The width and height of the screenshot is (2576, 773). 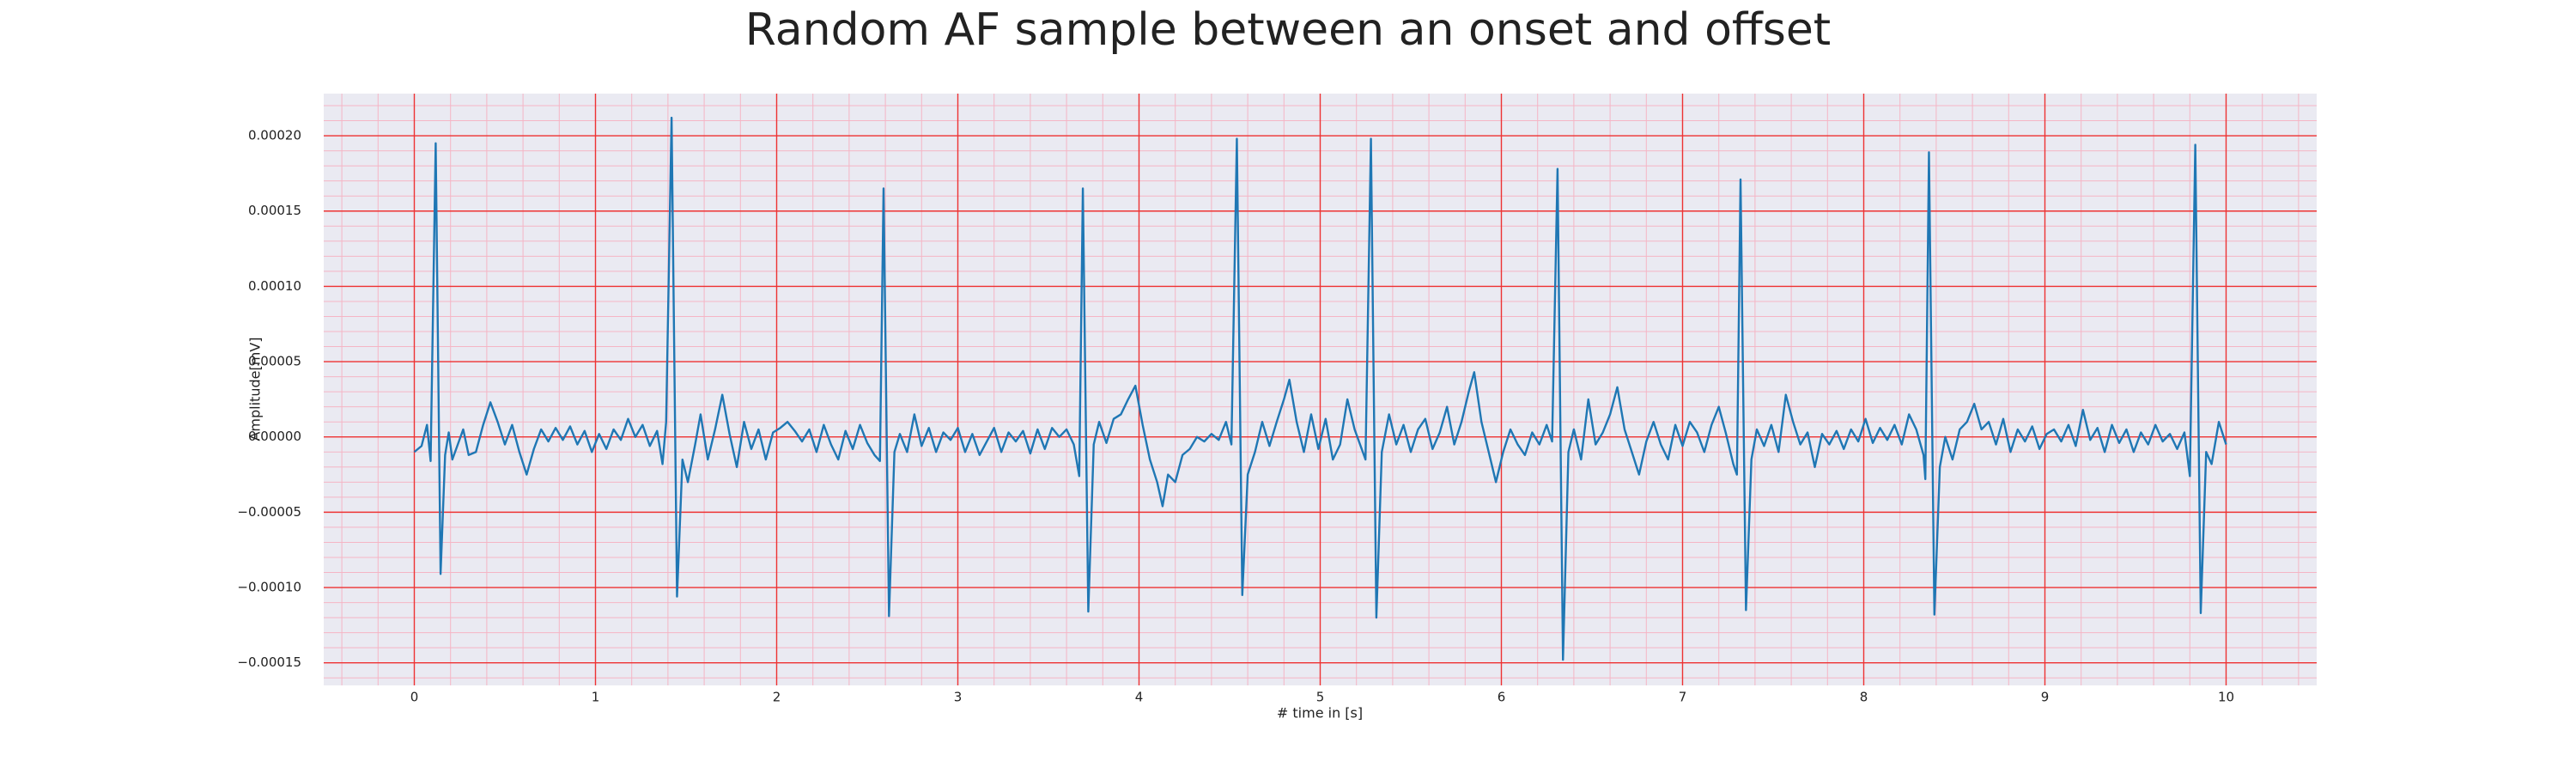 I want to click on y-tick-label: 0.00000, so click(x=274, y=436).